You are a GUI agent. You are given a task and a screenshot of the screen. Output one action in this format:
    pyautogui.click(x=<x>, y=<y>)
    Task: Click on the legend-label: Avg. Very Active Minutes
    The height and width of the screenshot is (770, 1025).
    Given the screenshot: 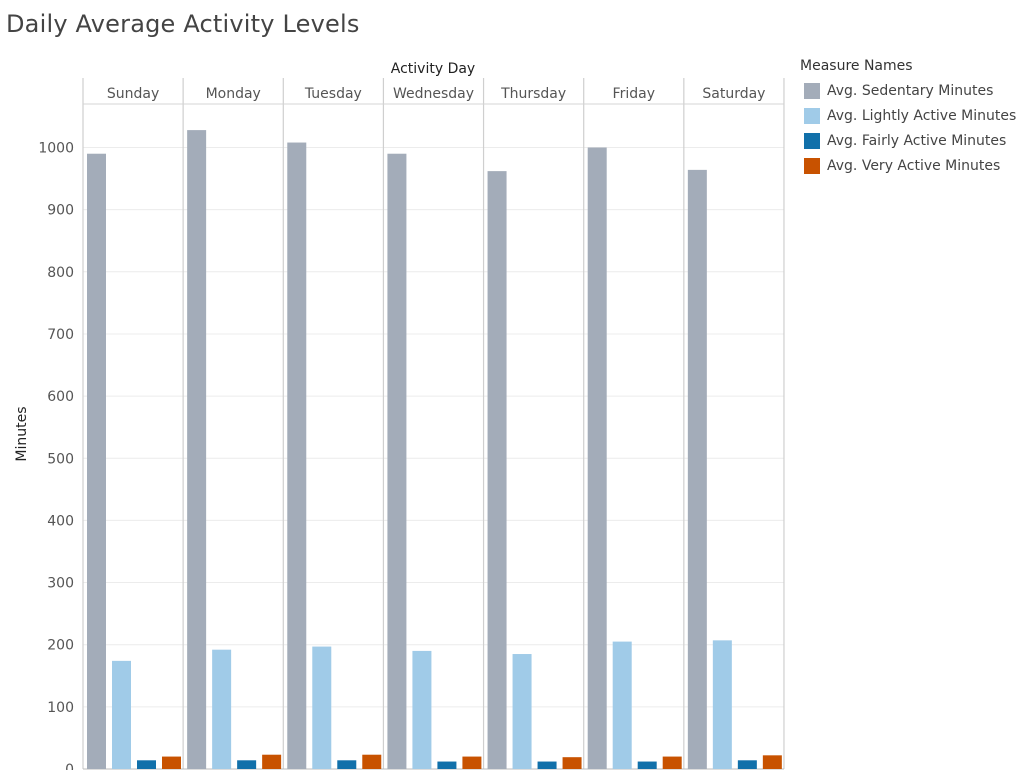 What is the action you would take?
    pyautogui.click(x=914, y=165)
    